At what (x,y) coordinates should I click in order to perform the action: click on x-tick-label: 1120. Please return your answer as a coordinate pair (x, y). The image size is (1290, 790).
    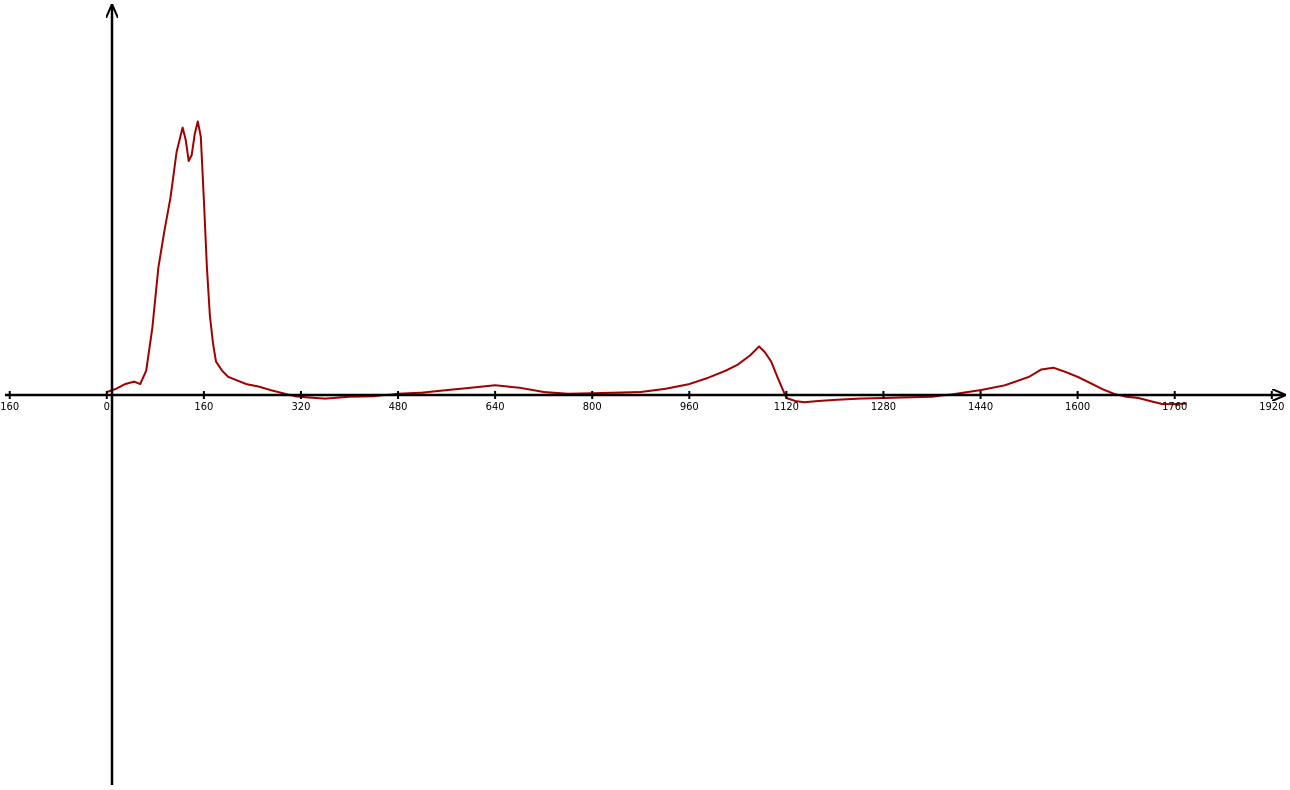
    Looking at the image, I should click on (786, 406).